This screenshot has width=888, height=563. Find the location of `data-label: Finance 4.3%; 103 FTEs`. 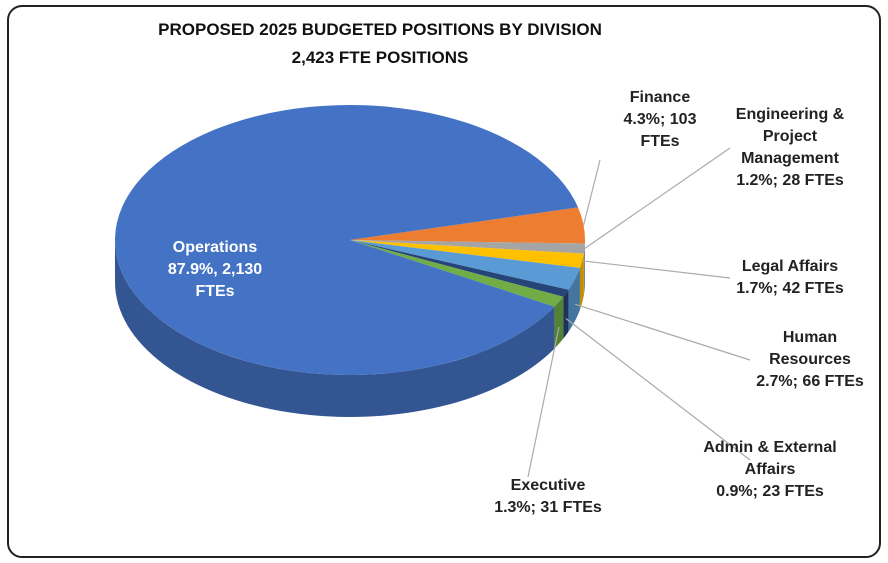

data-label: Finance 4.3%; 103 FTEs is located at coordinates (660, 120).